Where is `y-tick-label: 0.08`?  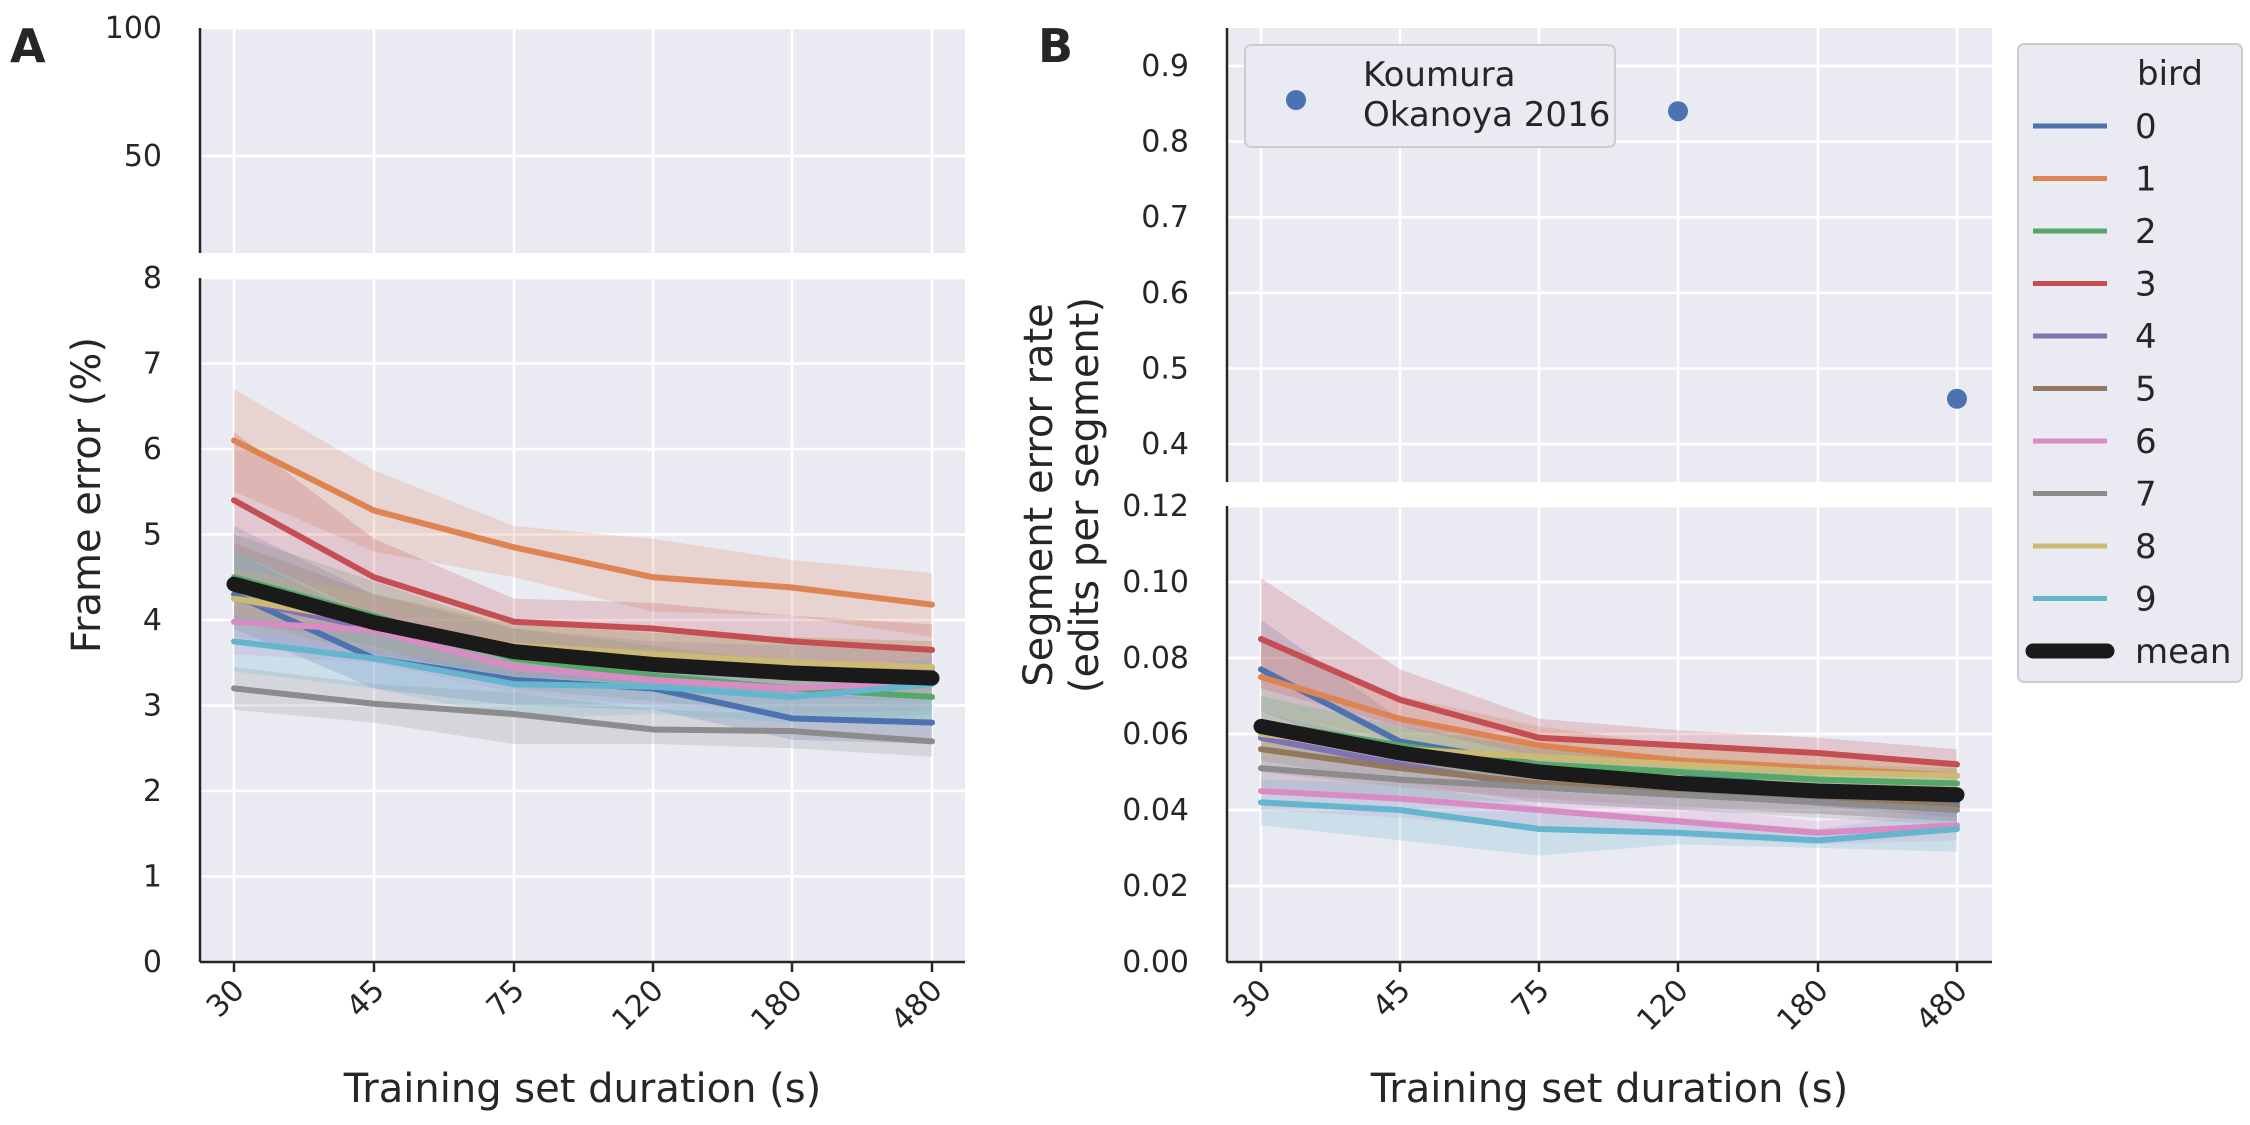
y-tick-label: 0.08 is located at coordinates (1155, 658).